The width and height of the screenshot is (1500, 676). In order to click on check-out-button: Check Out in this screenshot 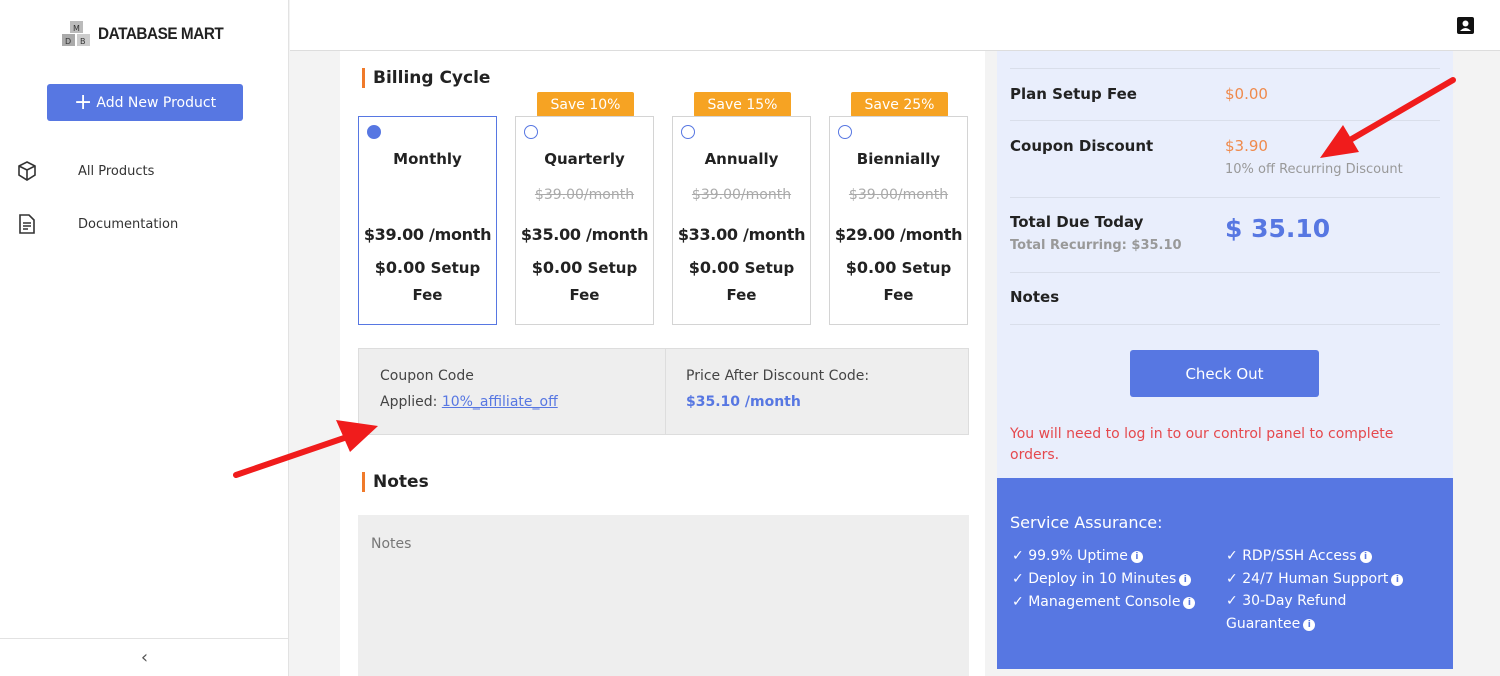, I will do `click(1224, 373)`.